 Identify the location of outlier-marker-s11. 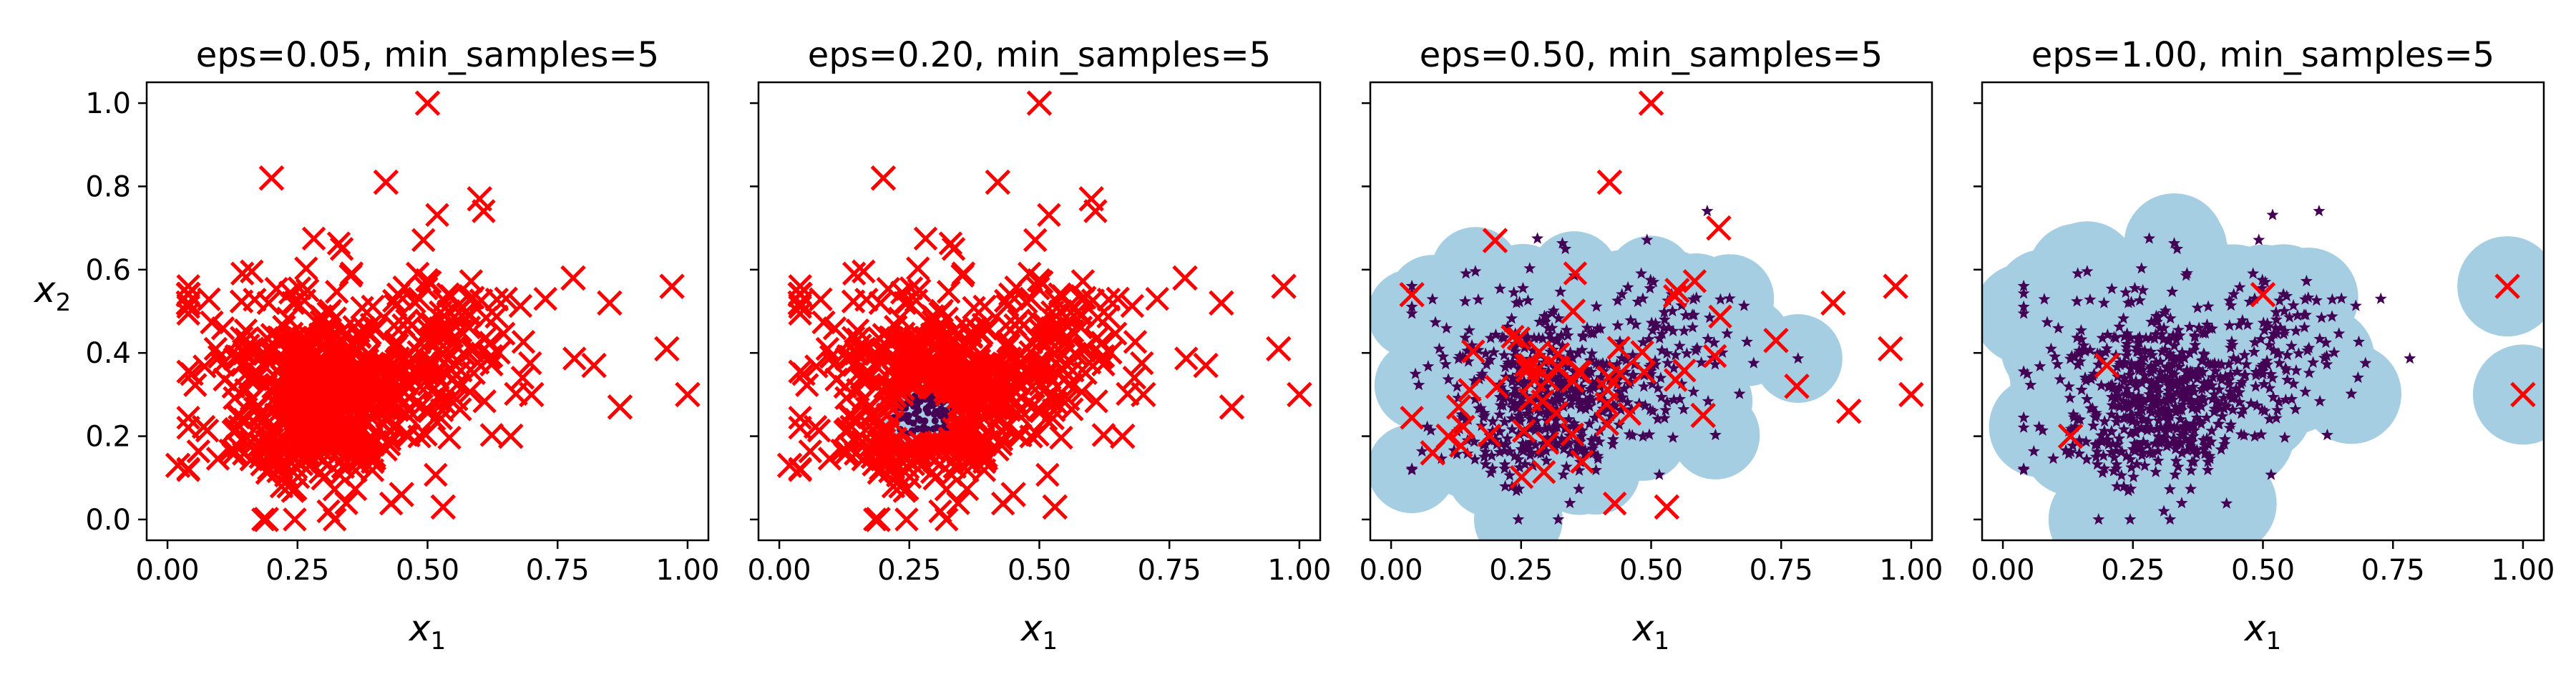
(878, 519).